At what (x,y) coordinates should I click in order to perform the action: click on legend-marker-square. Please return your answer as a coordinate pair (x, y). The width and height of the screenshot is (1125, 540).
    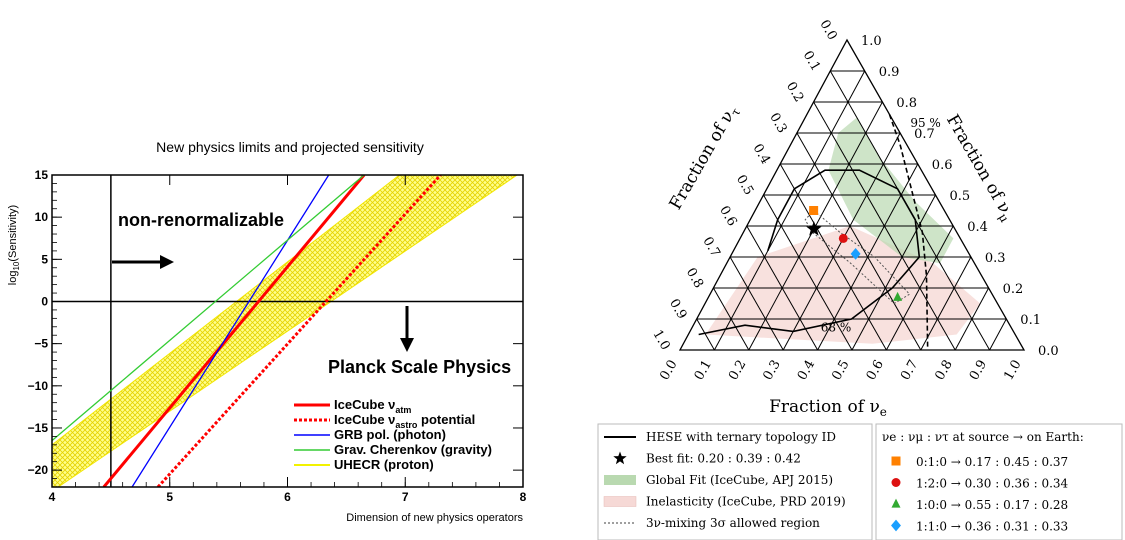
    Looking at the image, I should click on (896, 461).